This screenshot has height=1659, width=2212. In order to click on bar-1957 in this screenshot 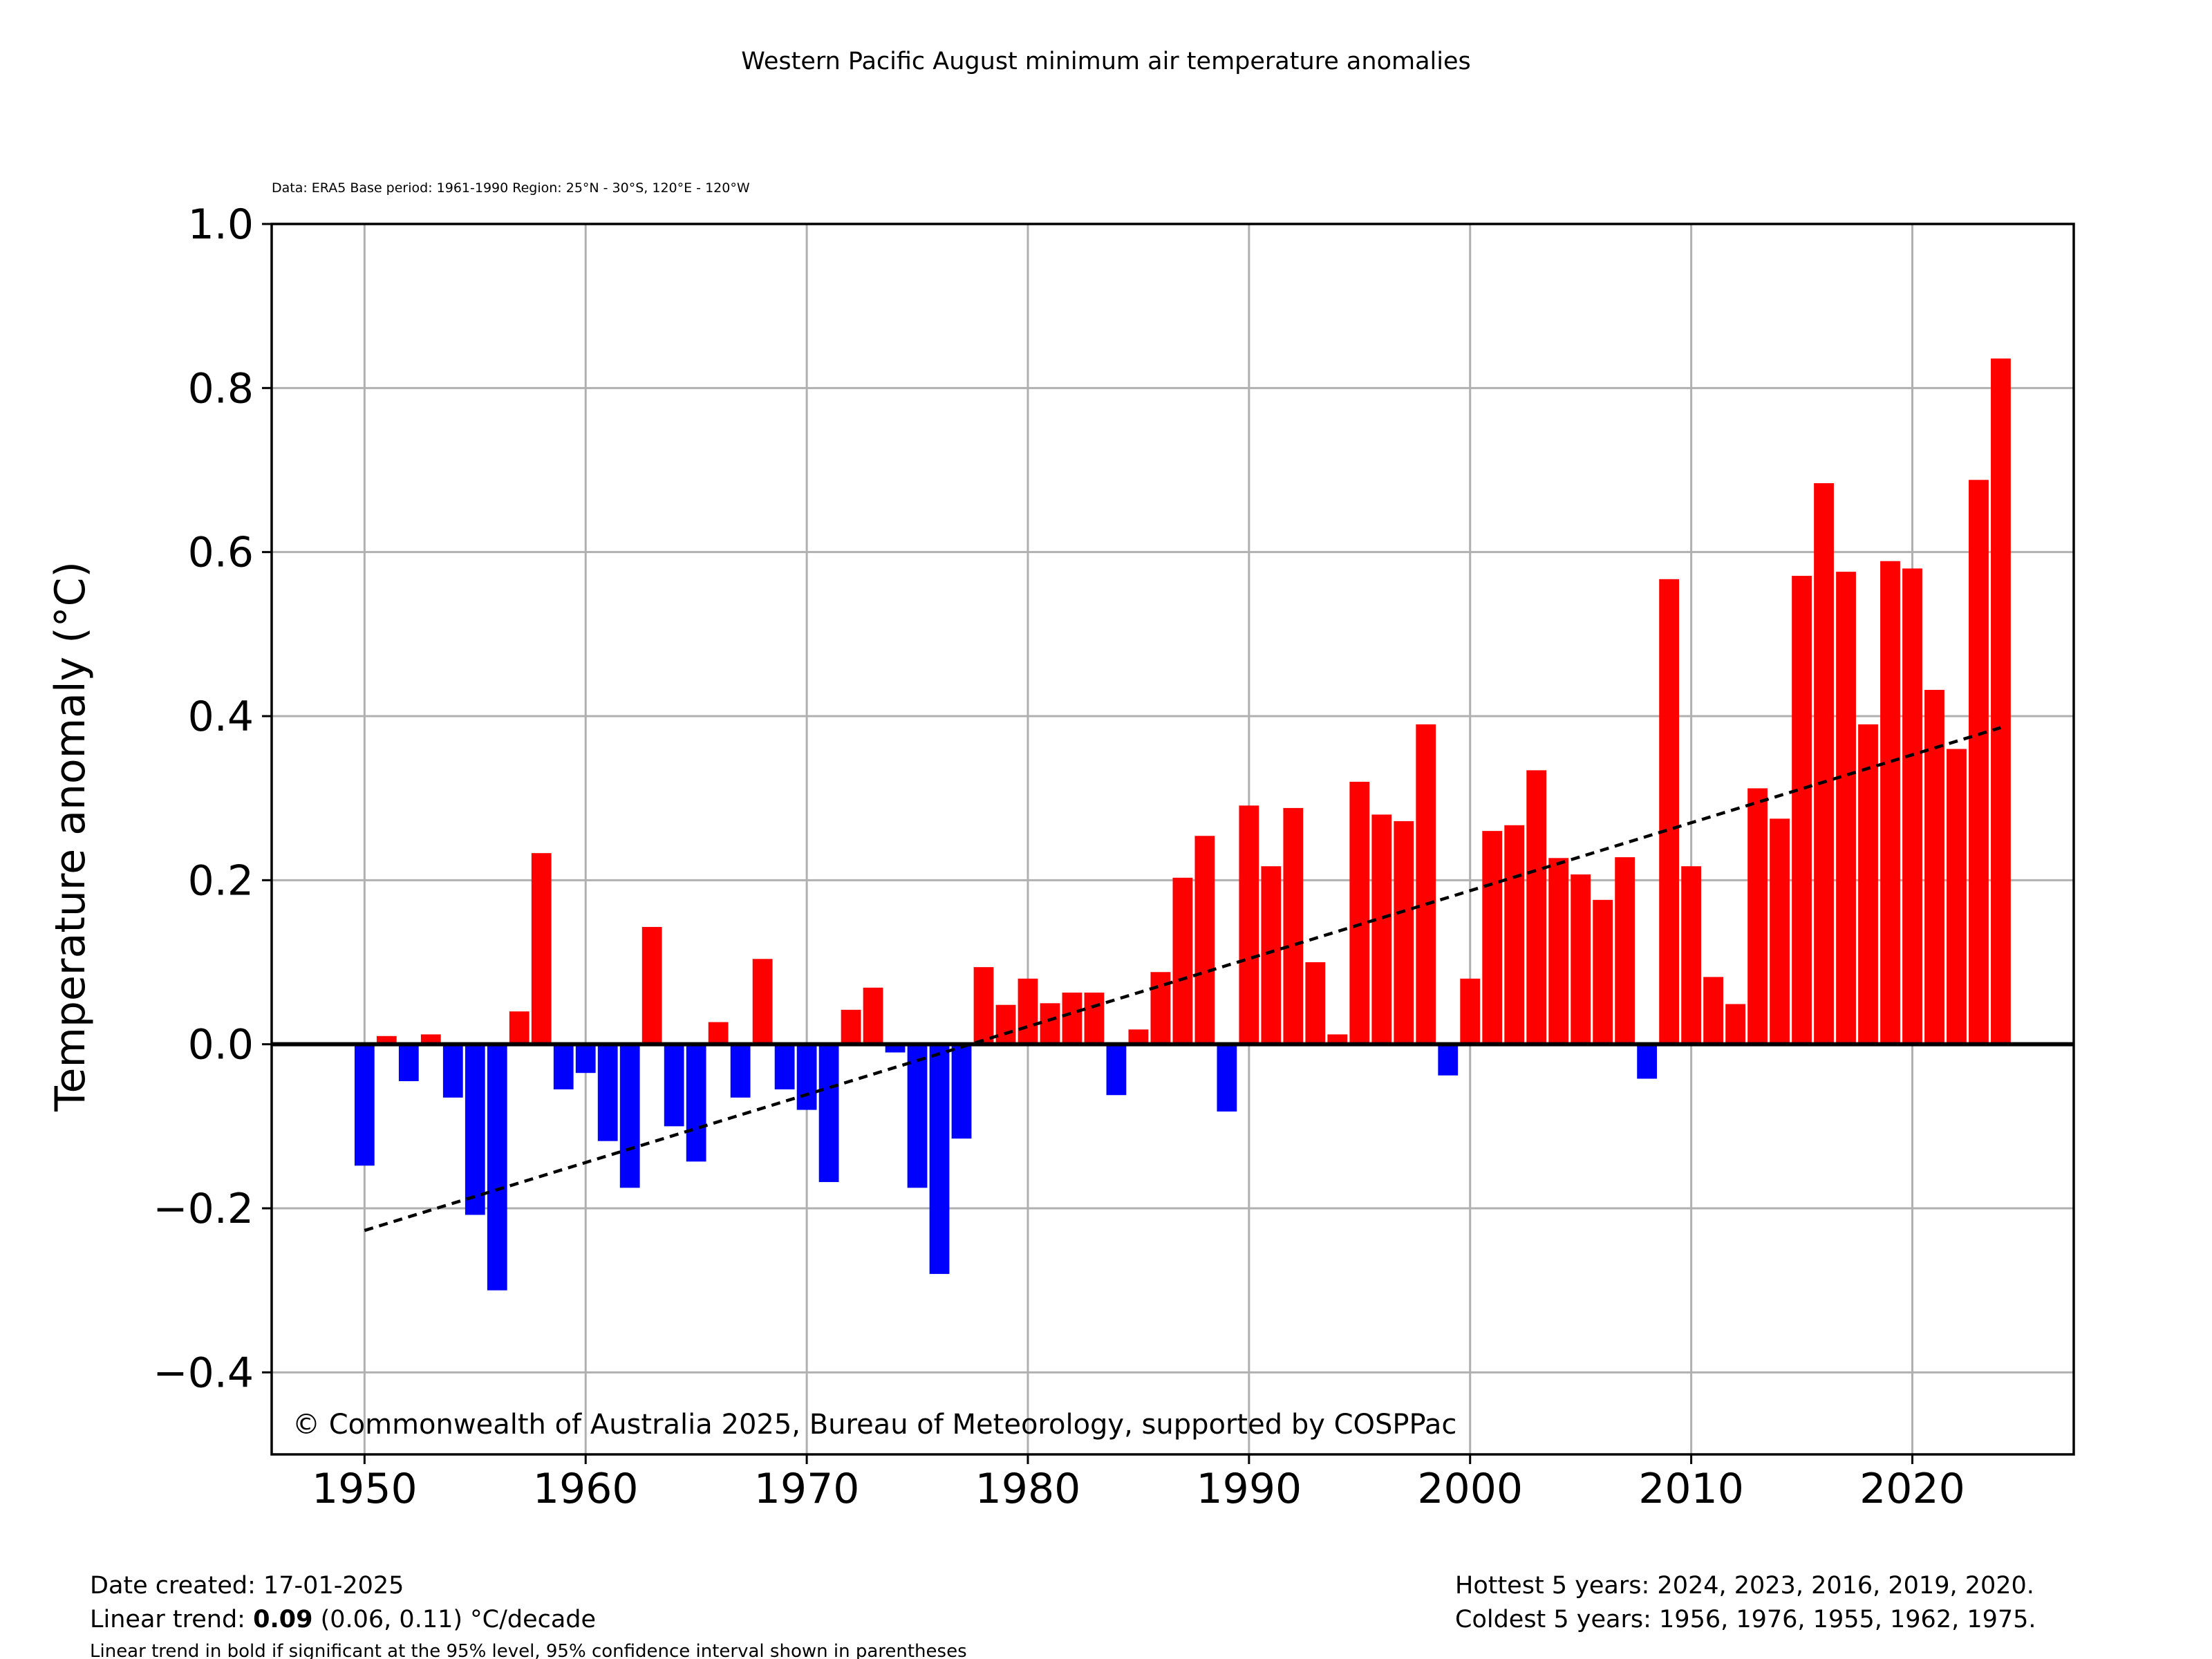, I will do `click(519, 1028)`.